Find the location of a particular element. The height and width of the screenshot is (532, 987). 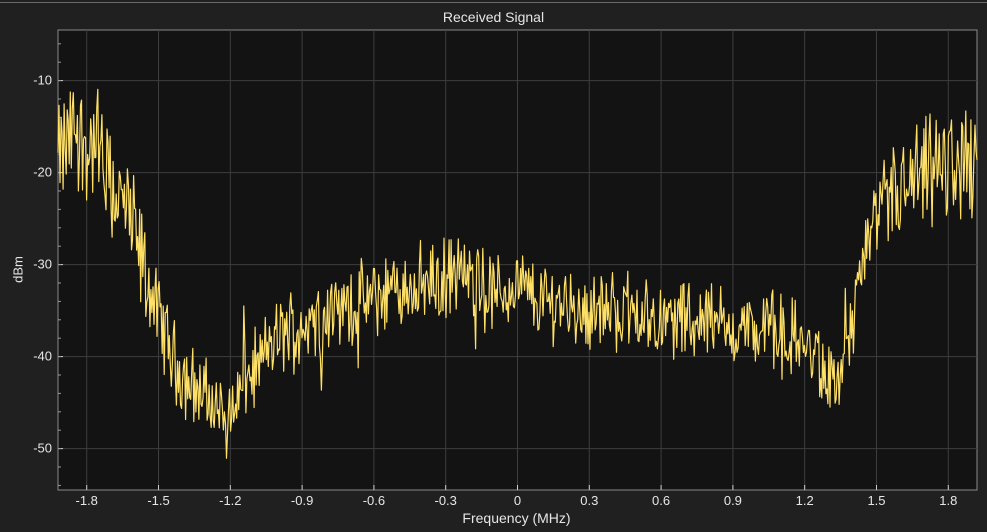

y-tick-label: -40 is located at coordinates (42, 356).